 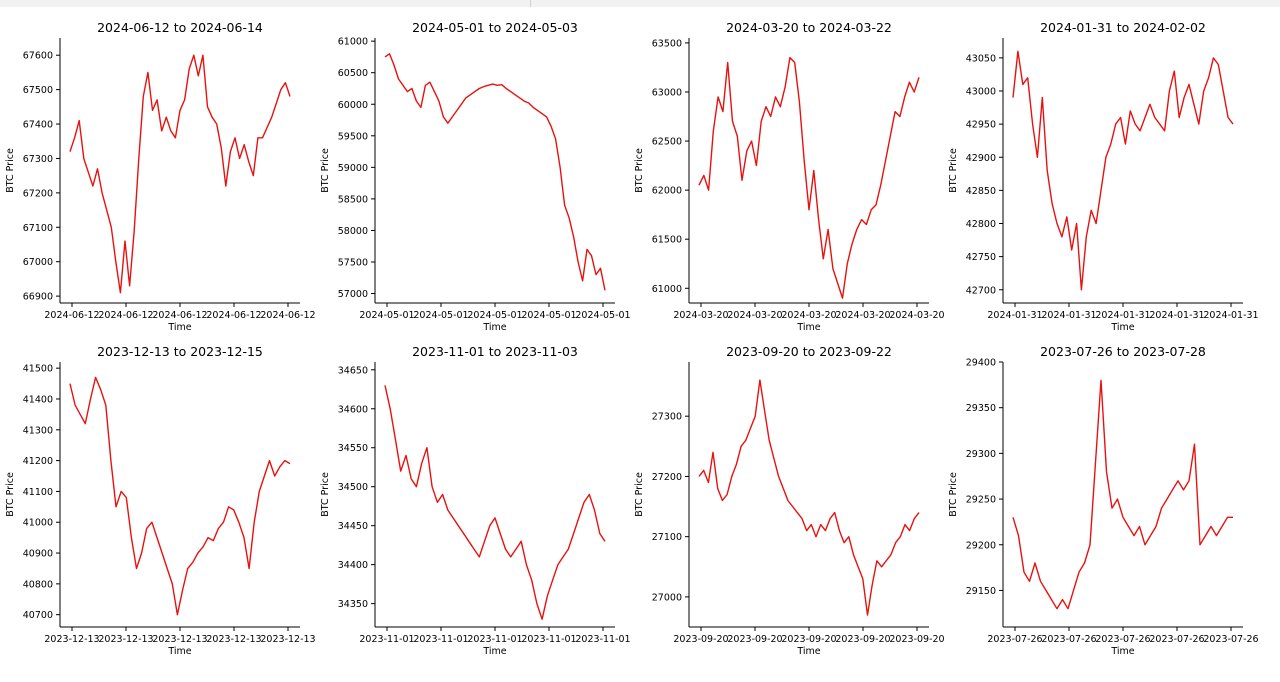 What do you see at coordinates (353, 231) in the screenshot?
I see `y-tick-label: 58000` at bounding box center [353, 231].